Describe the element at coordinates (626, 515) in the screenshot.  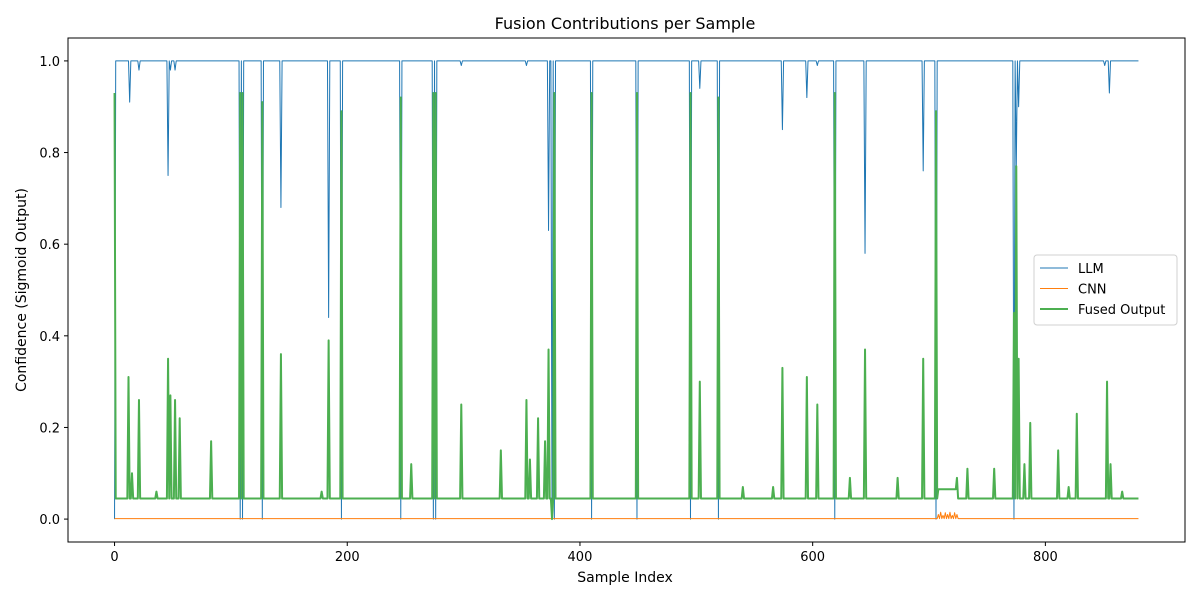
I see `series-line-cnn` at that location.